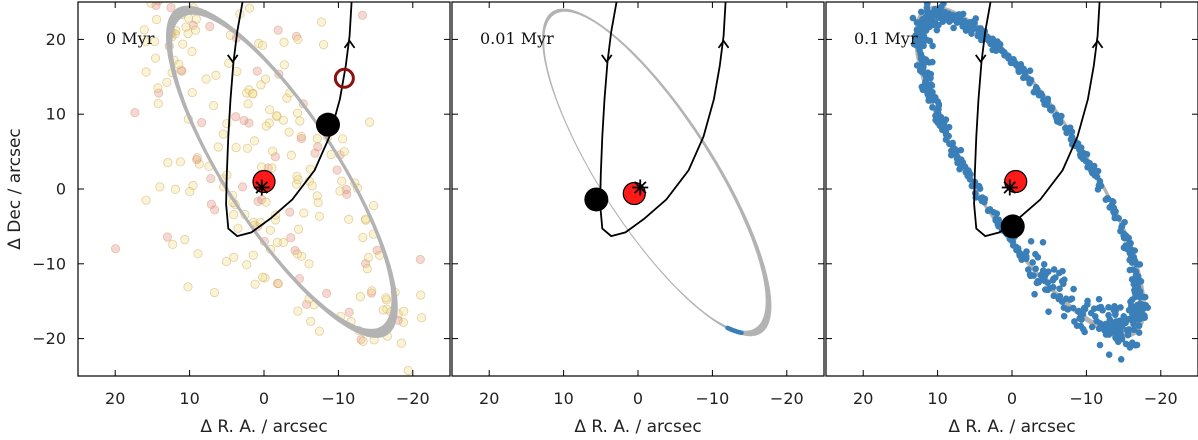 This screenshot has width=1198, height=440. I want to click on panel-title: 0.1 Myr, so click(886, 38).